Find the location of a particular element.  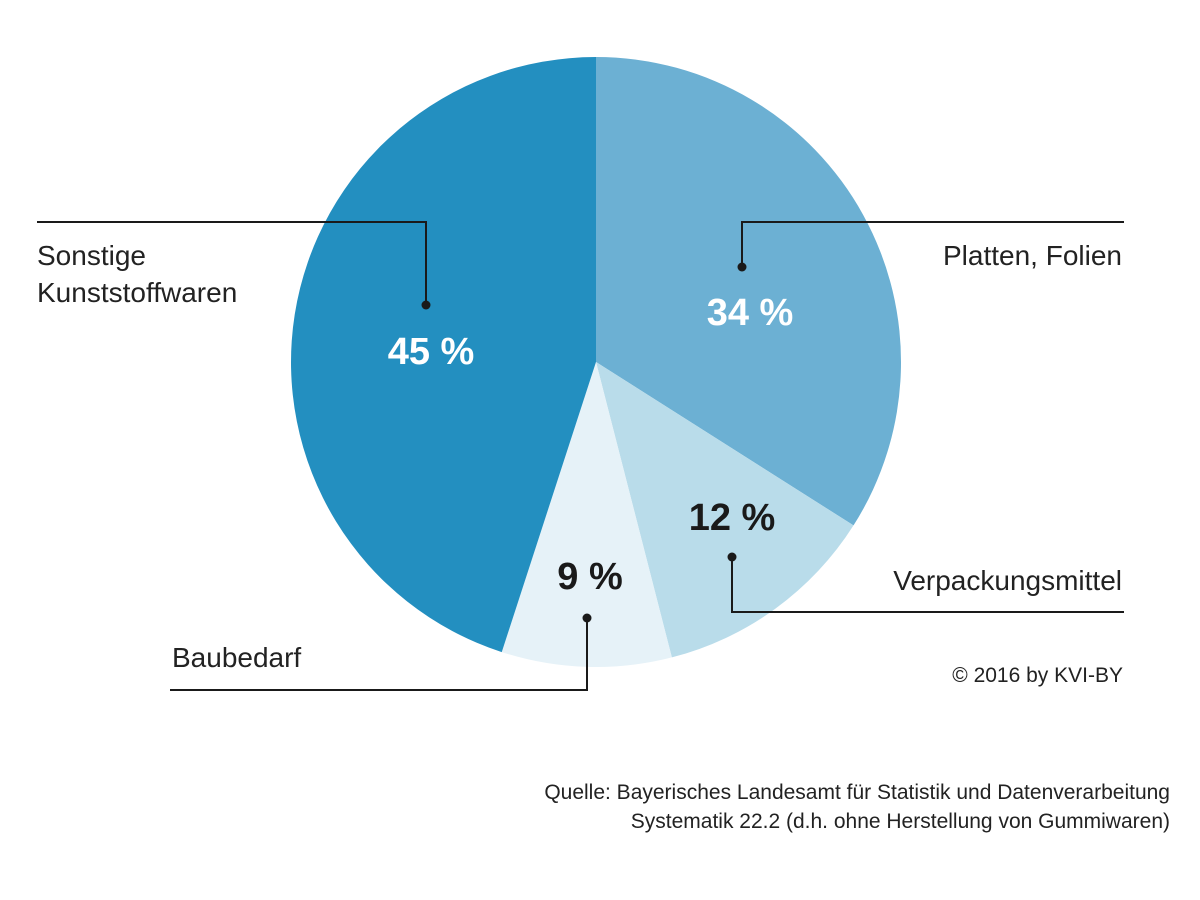

leader-dot-sonstige-kunststoffwaren is located at coordinates (426, 305).